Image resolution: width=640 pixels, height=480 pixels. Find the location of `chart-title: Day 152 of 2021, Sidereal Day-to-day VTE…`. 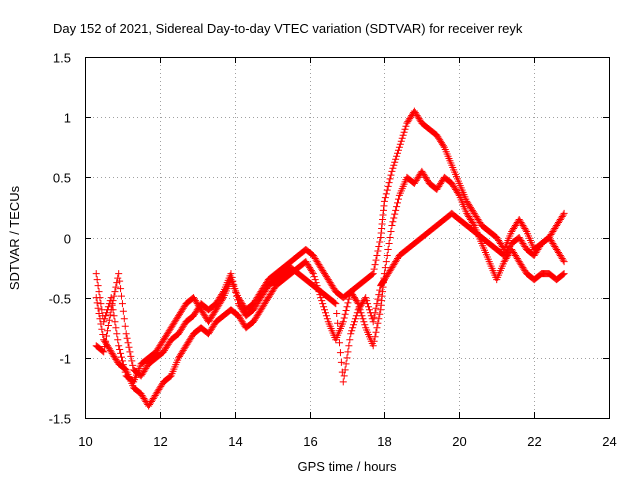

chart-title: Day 152 of 2021, Sidereal Day-to-day VTE… is located at coordinates (288, 28).